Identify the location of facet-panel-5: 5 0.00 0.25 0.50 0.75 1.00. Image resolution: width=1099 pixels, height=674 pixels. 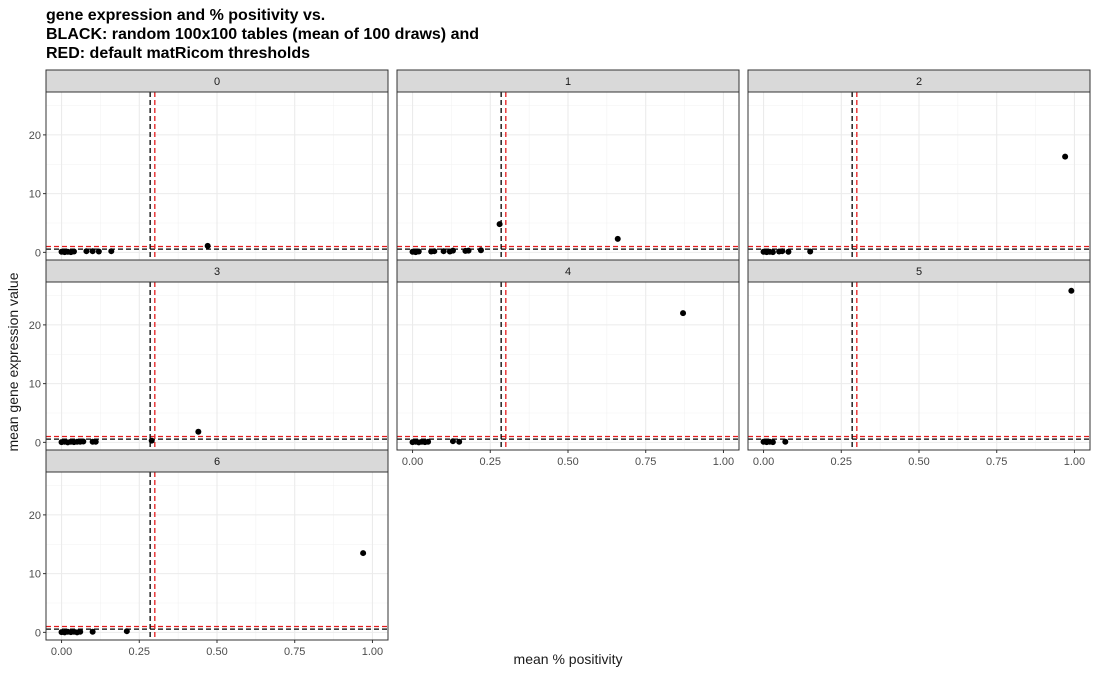
(919, 363).